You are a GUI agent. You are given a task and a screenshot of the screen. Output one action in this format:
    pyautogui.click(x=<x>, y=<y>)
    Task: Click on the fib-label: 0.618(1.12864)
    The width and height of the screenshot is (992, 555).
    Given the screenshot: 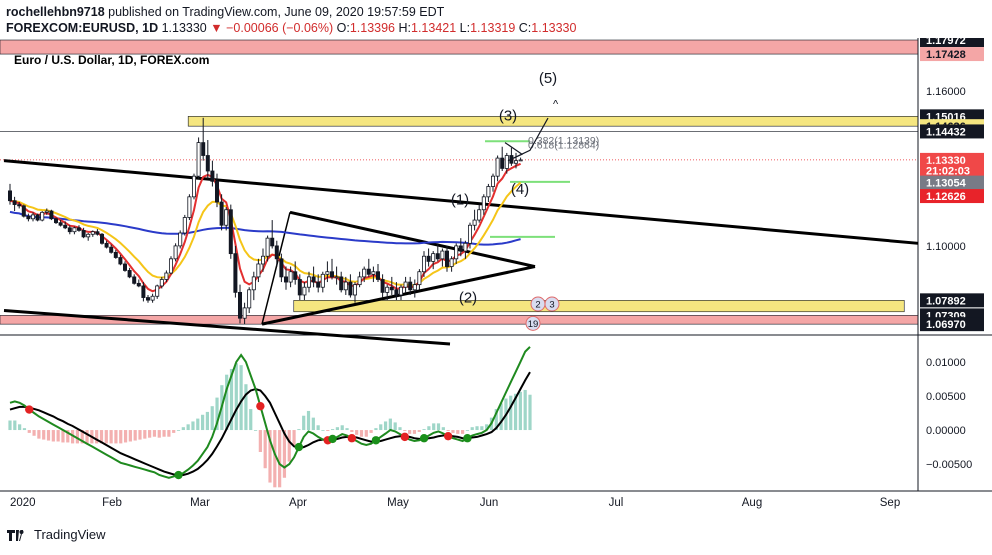 What is the action you would take?
    pyautogui.click(x=563, y=146)
    